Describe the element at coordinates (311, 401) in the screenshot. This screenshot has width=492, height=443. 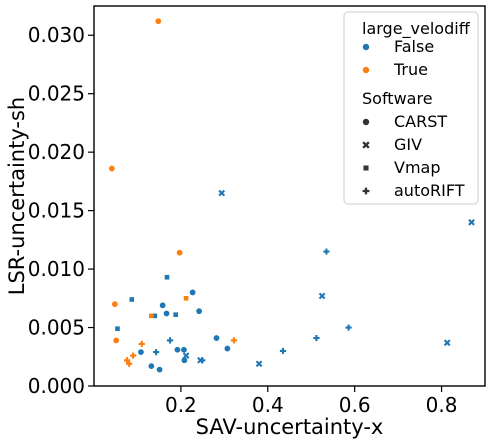
I see `x-axis: 0.2 0.4 0.6 0.8` at that location.